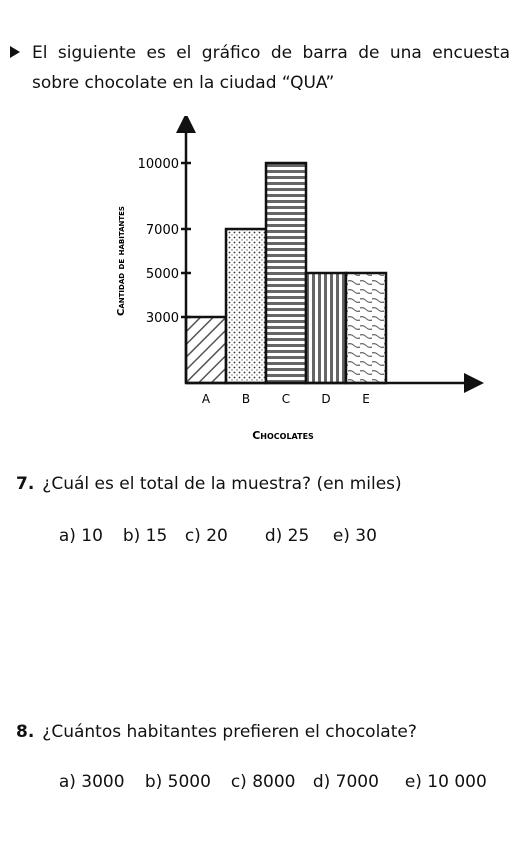  What do you see at coordinates (206, 350) in the screenshot?
I see `bar-a` at bounding box center [206, 350].